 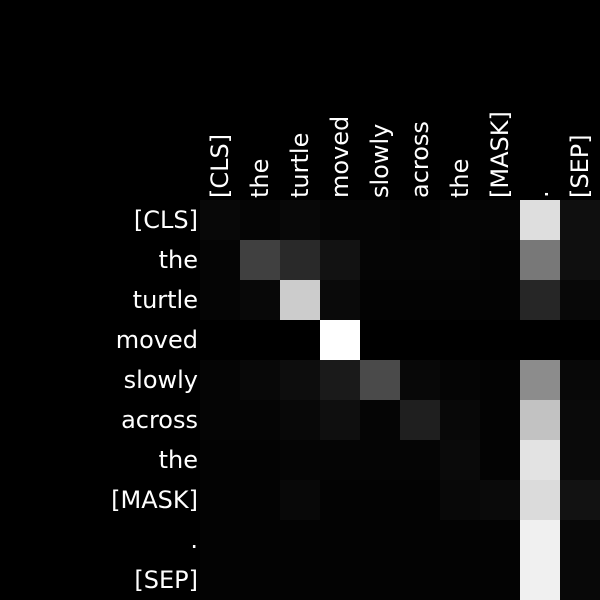 I want to click on heatmap-cell-r5-c1, so click(x=260, y=420).